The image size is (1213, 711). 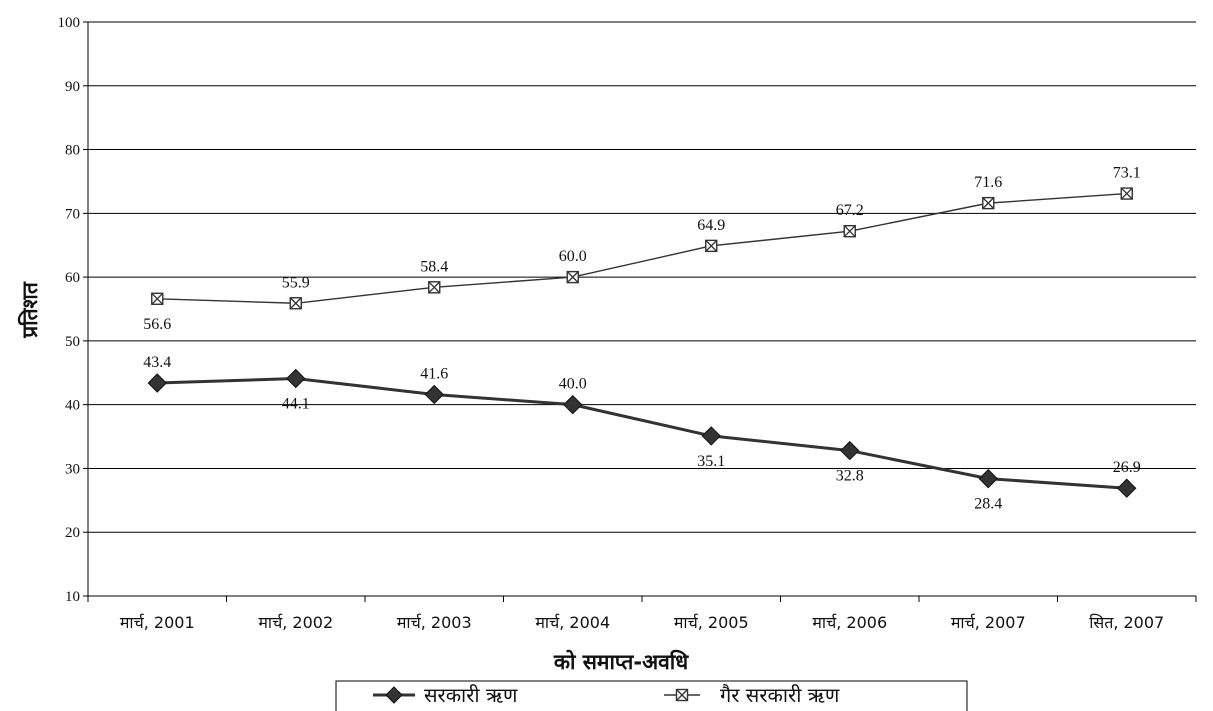 I want to click on series-non-government-debt, so click(x=642, y=248).